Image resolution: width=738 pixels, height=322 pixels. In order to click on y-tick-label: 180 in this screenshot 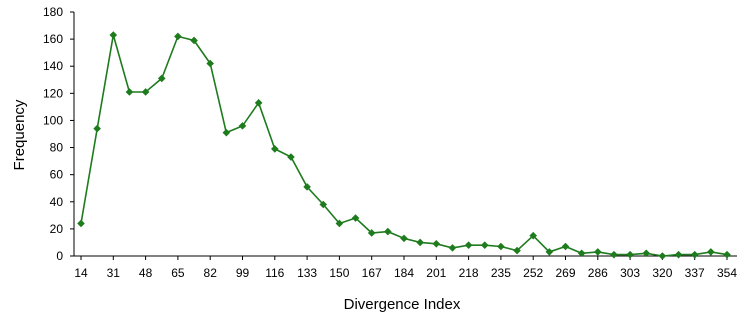, I will do `click(53, 12)`.